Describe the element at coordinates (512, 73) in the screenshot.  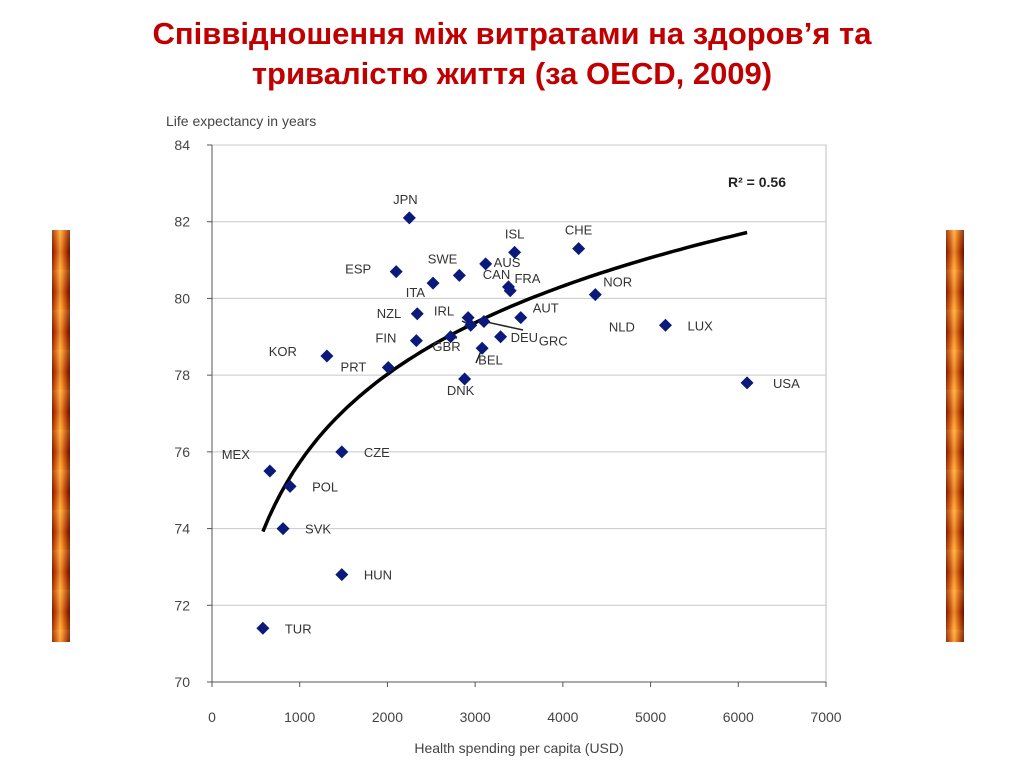
I see `slide-title-line-2: тривалістю життя (за OECD, 2009)` at that location.